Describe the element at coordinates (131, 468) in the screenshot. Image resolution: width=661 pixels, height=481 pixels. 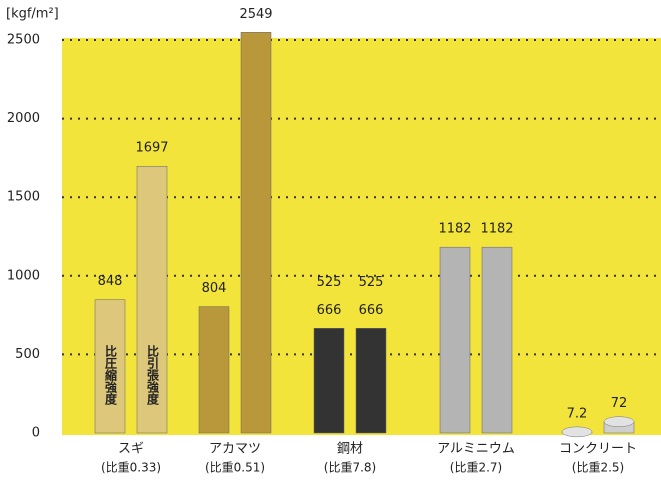
I see `x-tick-sublabel: (比重0.33)` at that location.